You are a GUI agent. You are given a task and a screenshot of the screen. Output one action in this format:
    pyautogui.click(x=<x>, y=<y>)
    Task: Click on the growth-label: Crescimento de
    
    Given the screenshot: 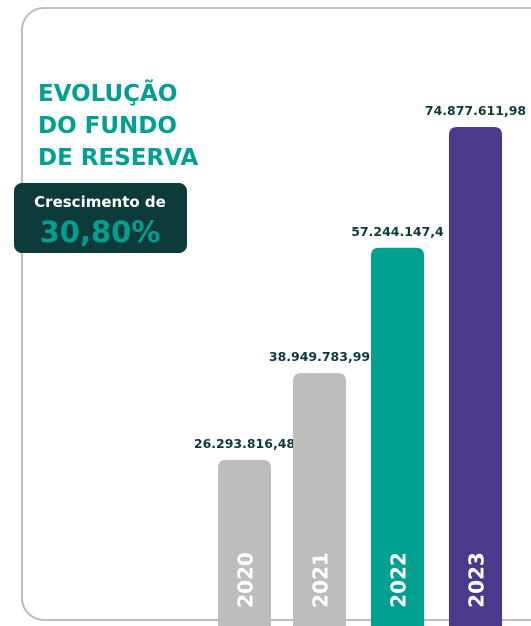 What is the action you would take?
    pyautogui.click(x=100, y=202)
    